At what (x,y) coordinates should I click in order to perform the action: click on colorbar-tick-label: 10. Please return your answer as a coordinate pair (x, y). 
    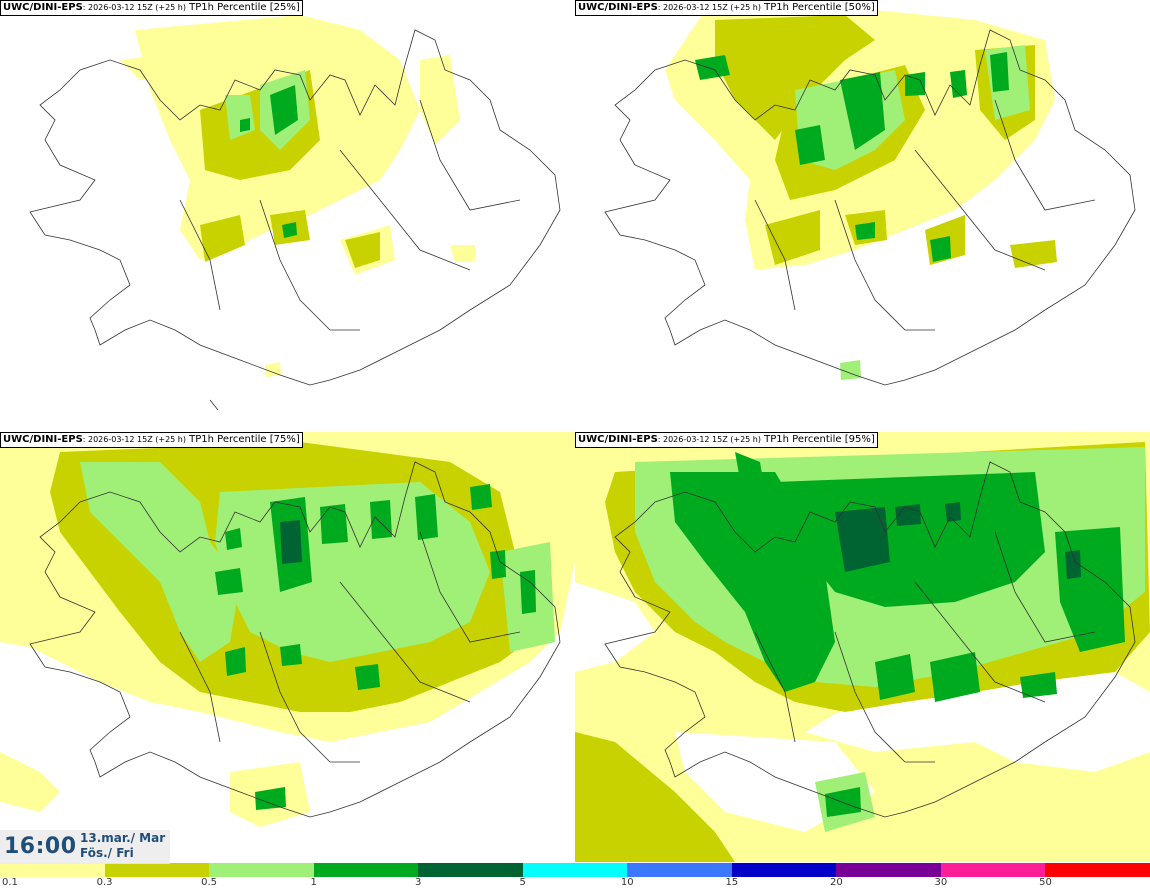
    Looking at the image, I should click on (627, 882).